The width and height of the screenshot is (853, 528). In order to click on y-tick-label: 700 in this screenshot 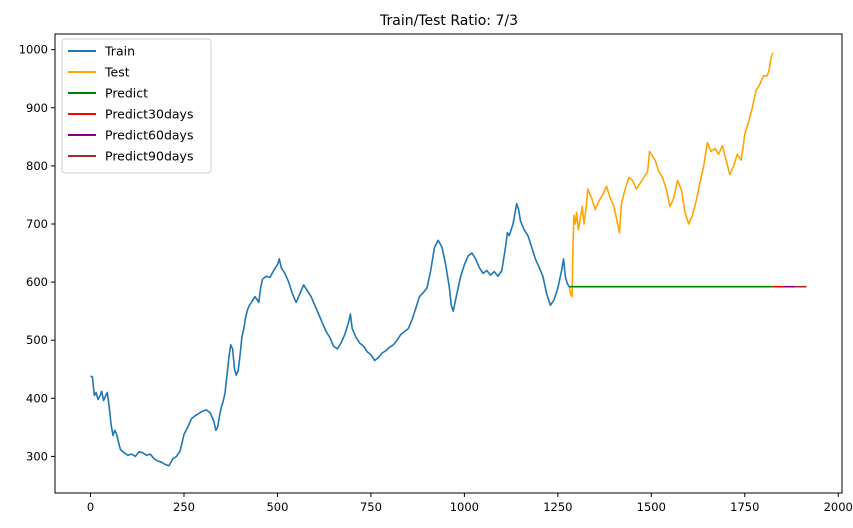, I will do `click(37, 224)`.